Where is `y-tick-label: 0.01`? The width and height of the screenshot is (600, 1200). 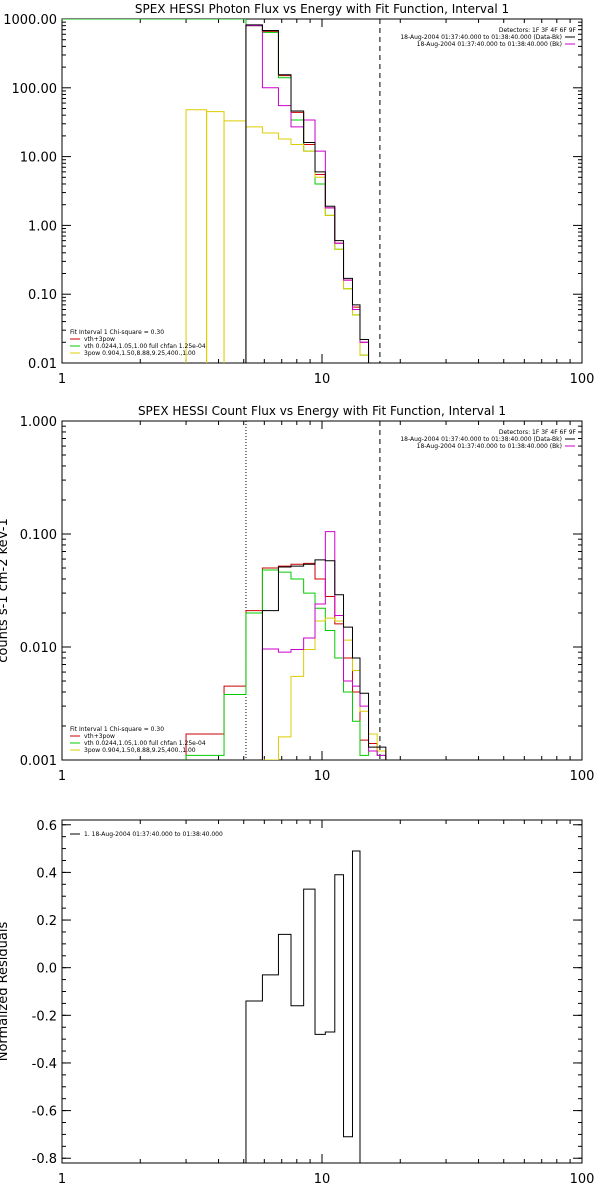 y-tick-label: 0.01 is located at coordinates (42, 364).